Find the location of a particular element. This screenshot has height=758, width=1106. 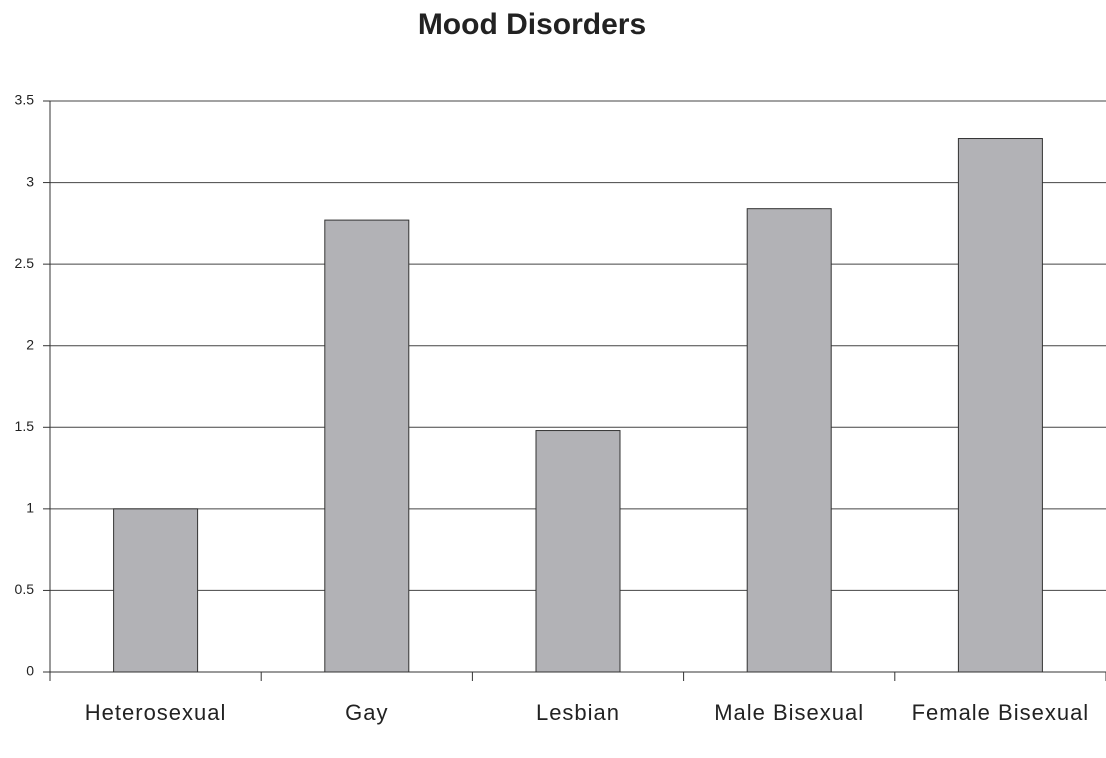

x-label-box: Heterosexual is located at coordinates (155, 712).